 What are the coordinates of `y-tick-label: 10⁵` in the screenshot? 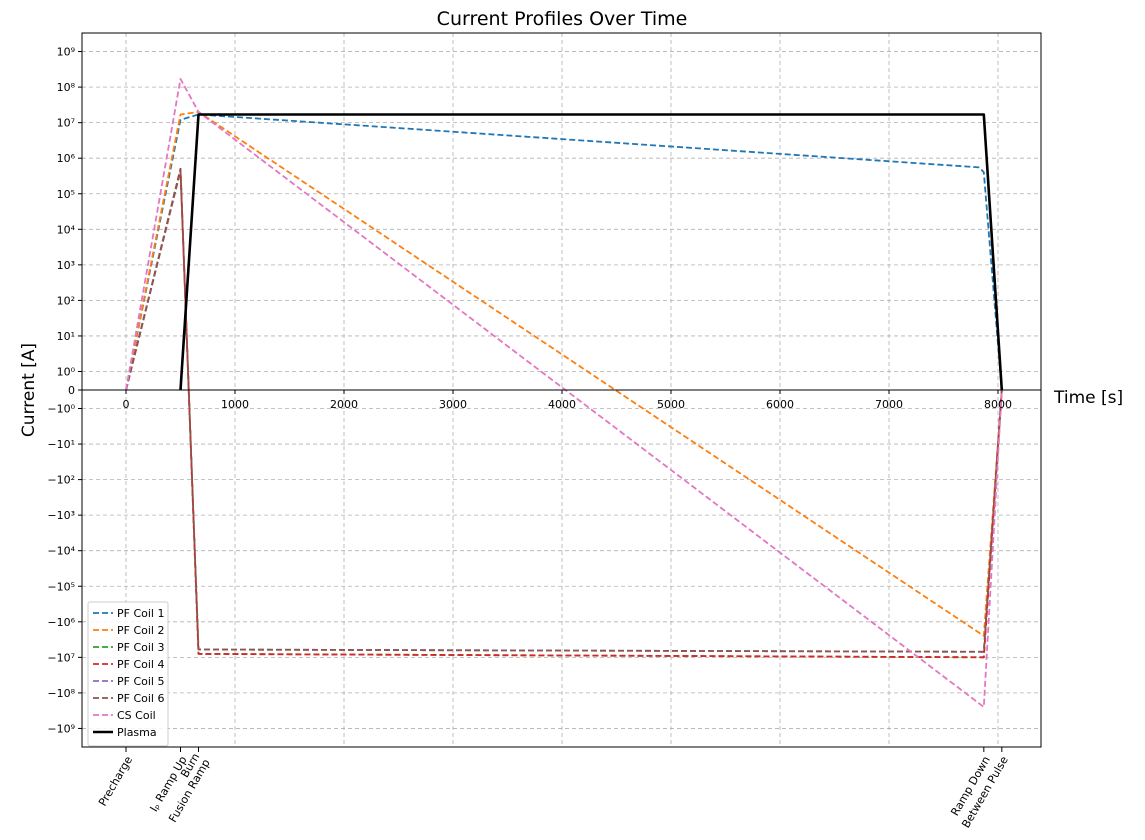 It's located at (66, 194).